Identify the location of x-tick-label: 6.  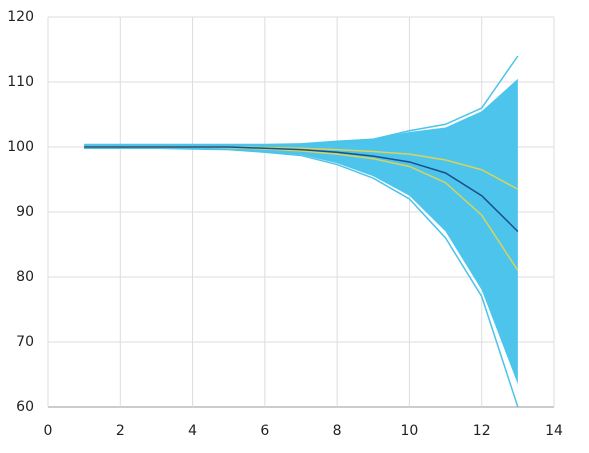
(264, 431).